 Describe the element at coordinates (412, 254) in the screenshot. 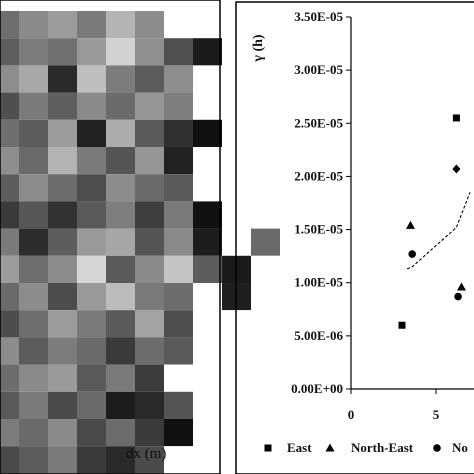

I see `point-circle` at that location.